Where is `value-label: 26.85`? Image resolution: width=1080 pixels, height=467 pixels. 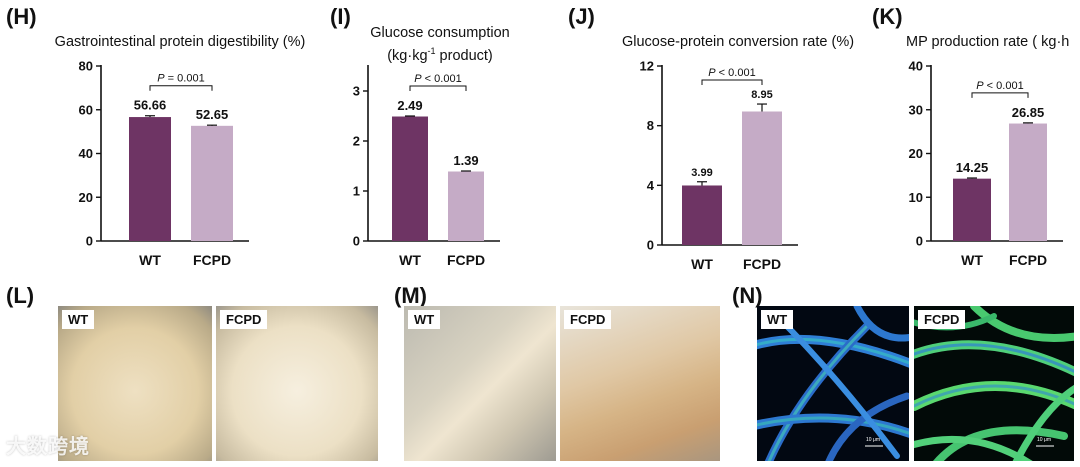
value-label: 26.85 is located at coordinates (1028, 112).